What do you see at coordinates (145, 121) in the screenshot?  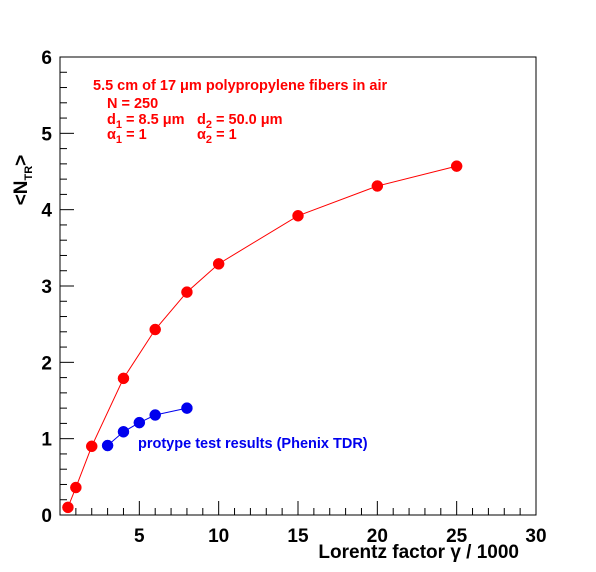 I see `annotation-d1: d1 = 8.5 μm` at bounding box center [145, 121].